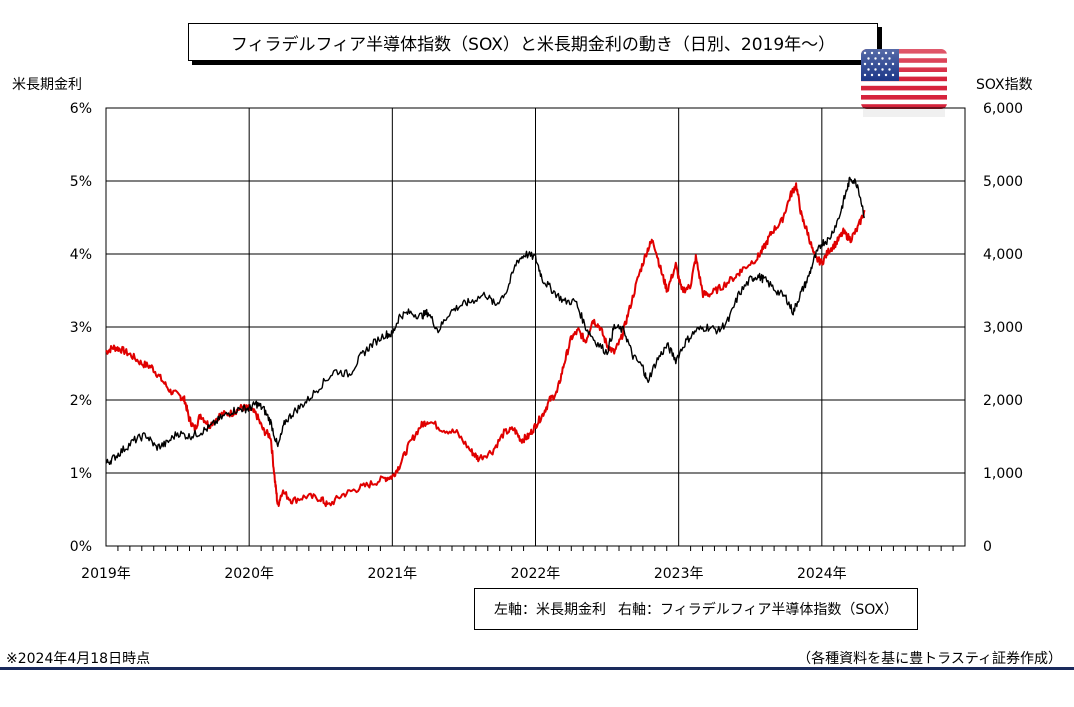 This screenshot has width=1074, height=707. What do you see at coordinates (393, 574) in the screenshot?
I see `x-tick-label: 2021年` at bounding box center [393, 574].